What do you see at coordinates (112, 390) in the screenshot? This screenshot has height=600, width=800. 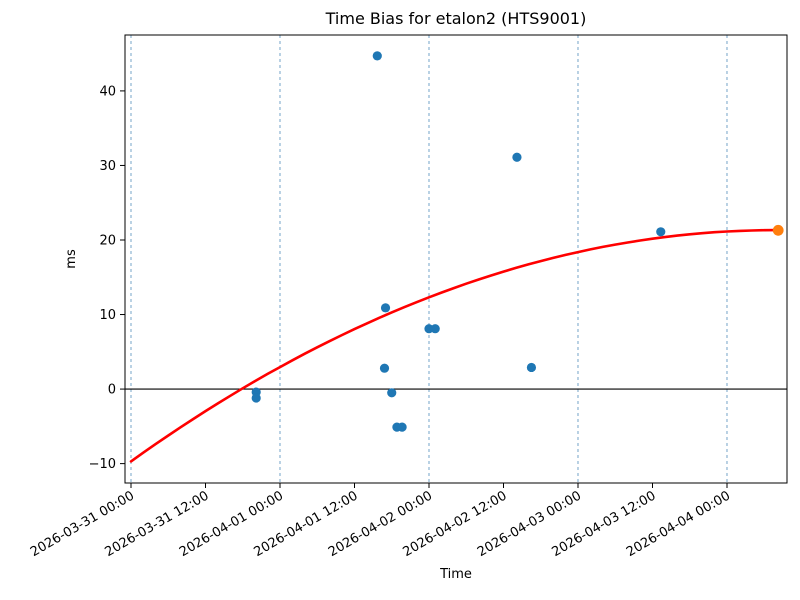 I see `y-tick-label: 0` at bounding box center [112, 390].